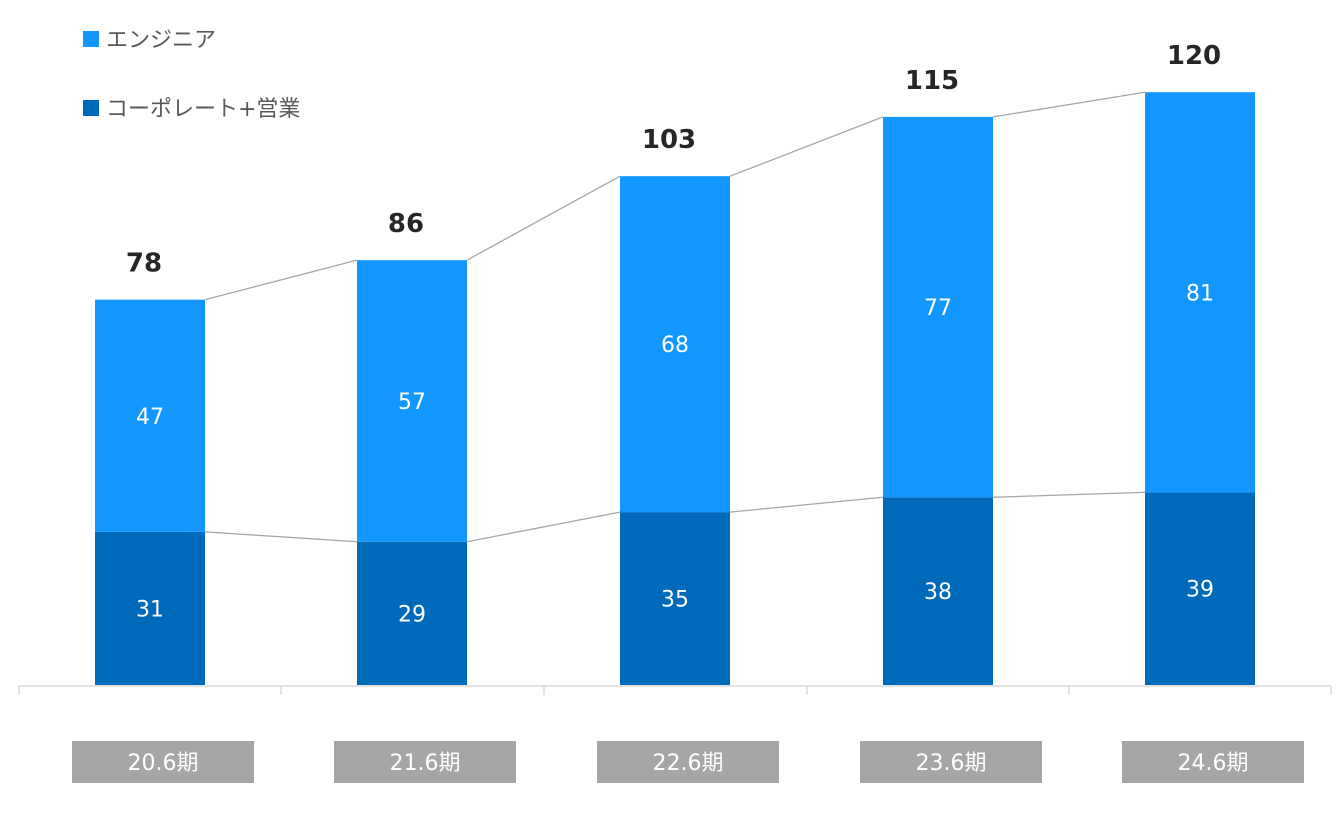 The width and height of the screenshot is (1340, 826). I want to click on category-labels: 20.6期 21.6期 22.6期 23.6期 24.6期, so click(688, 762).